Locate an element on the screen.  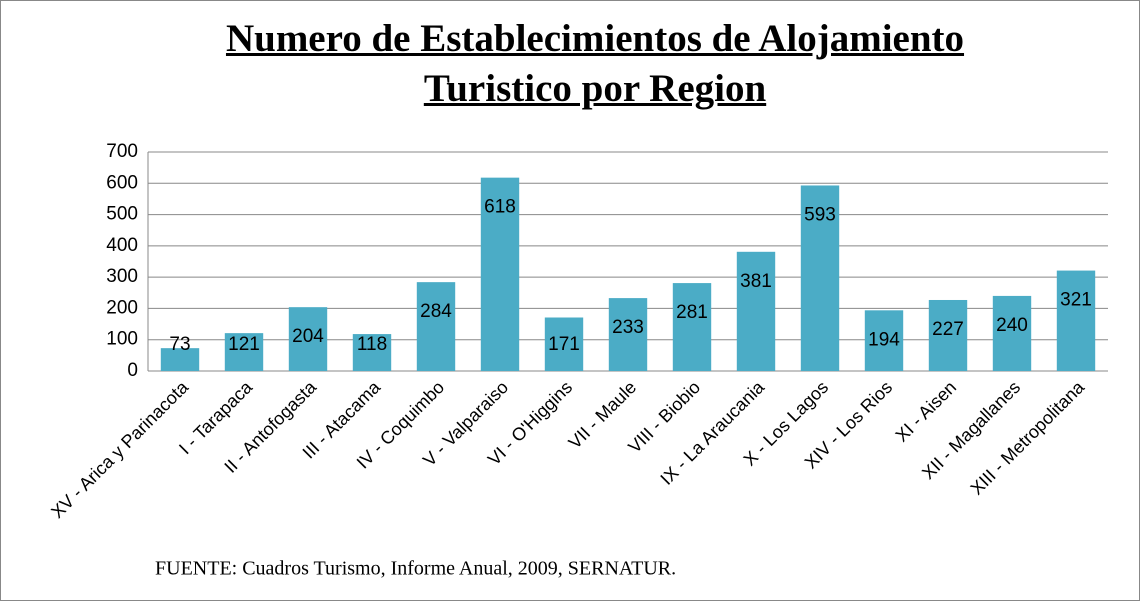
y-tick-label: 700 is located at coordinates (122, 151).